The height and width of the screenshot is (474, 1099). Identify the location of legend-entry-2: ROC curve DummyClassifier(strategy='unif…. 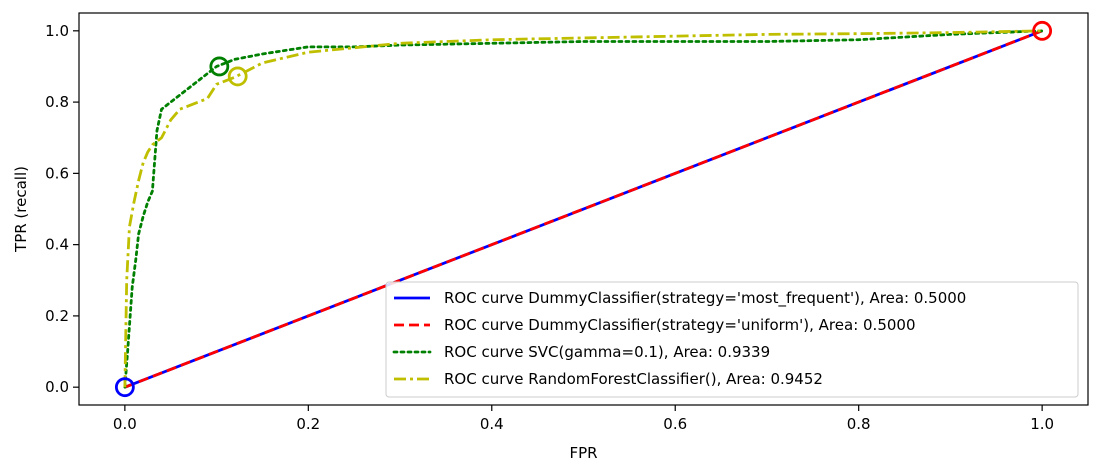
(680, 325).